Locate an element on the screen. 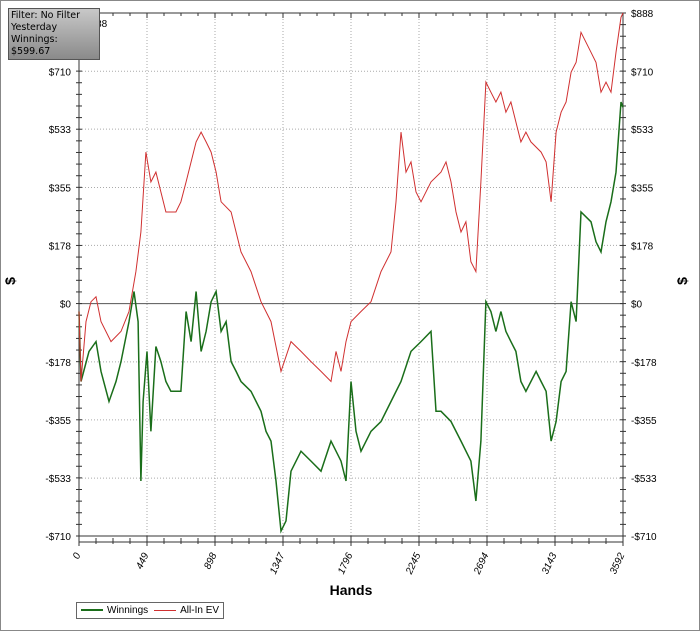 The image size is (700, 631). y-tick-label-left: $533 is located at coordinates (60, 130).